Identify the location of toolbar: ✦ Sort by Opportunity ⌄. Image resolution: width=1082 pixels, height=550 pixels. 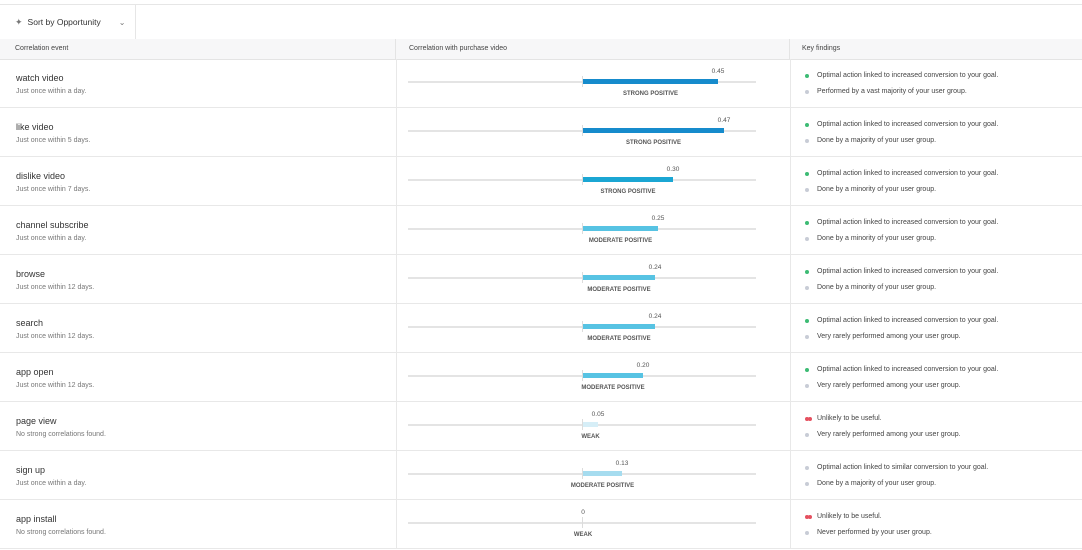
(541, 22).